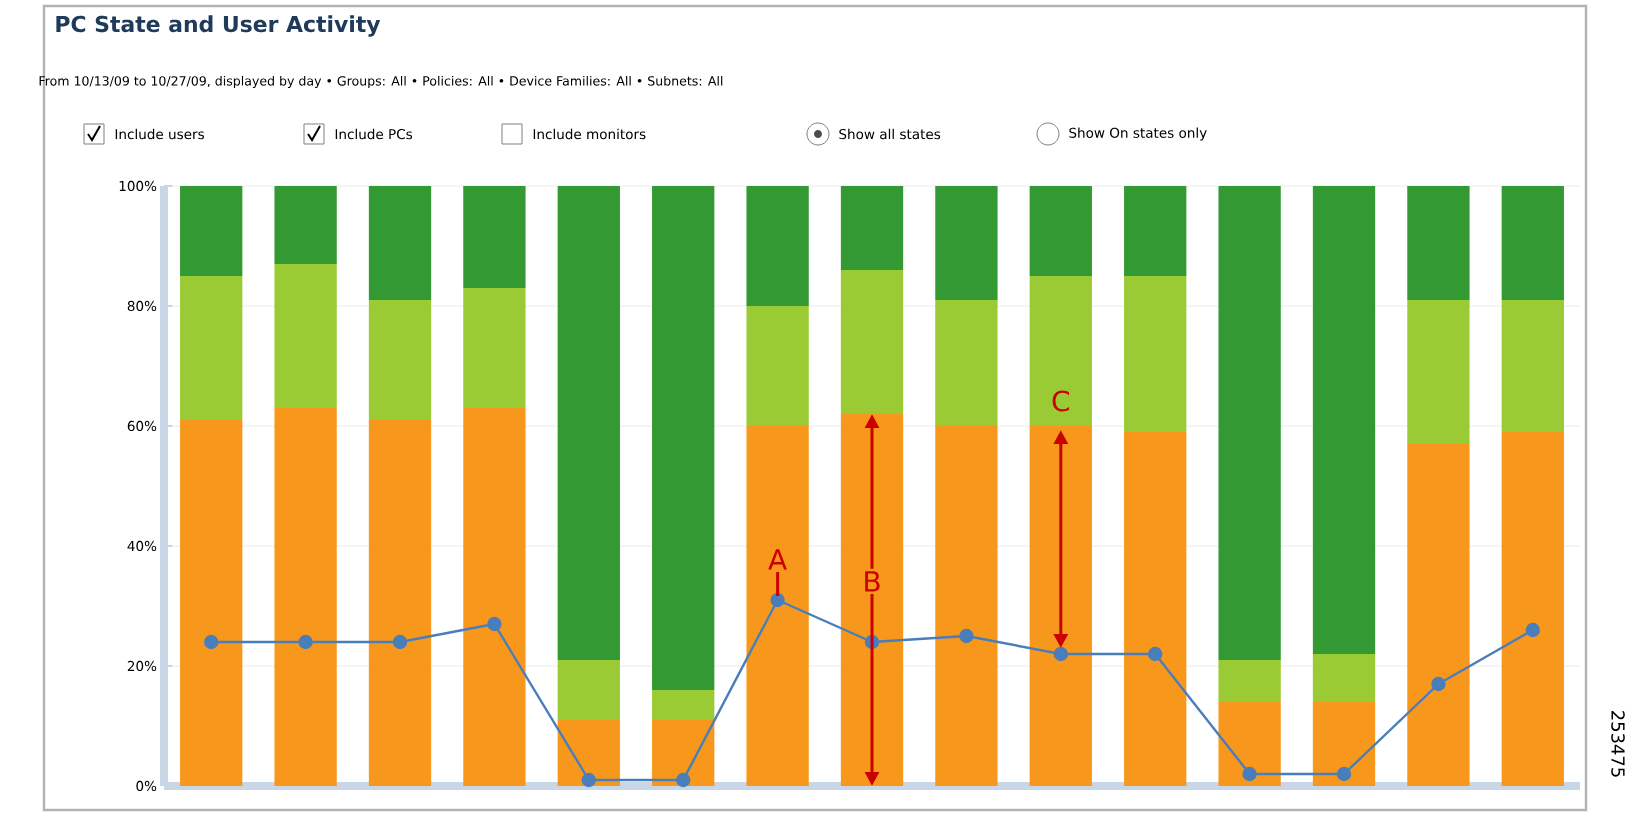 This screenshot has height=824, width=1644. I want to click on annotation: A, so click(777, 559).